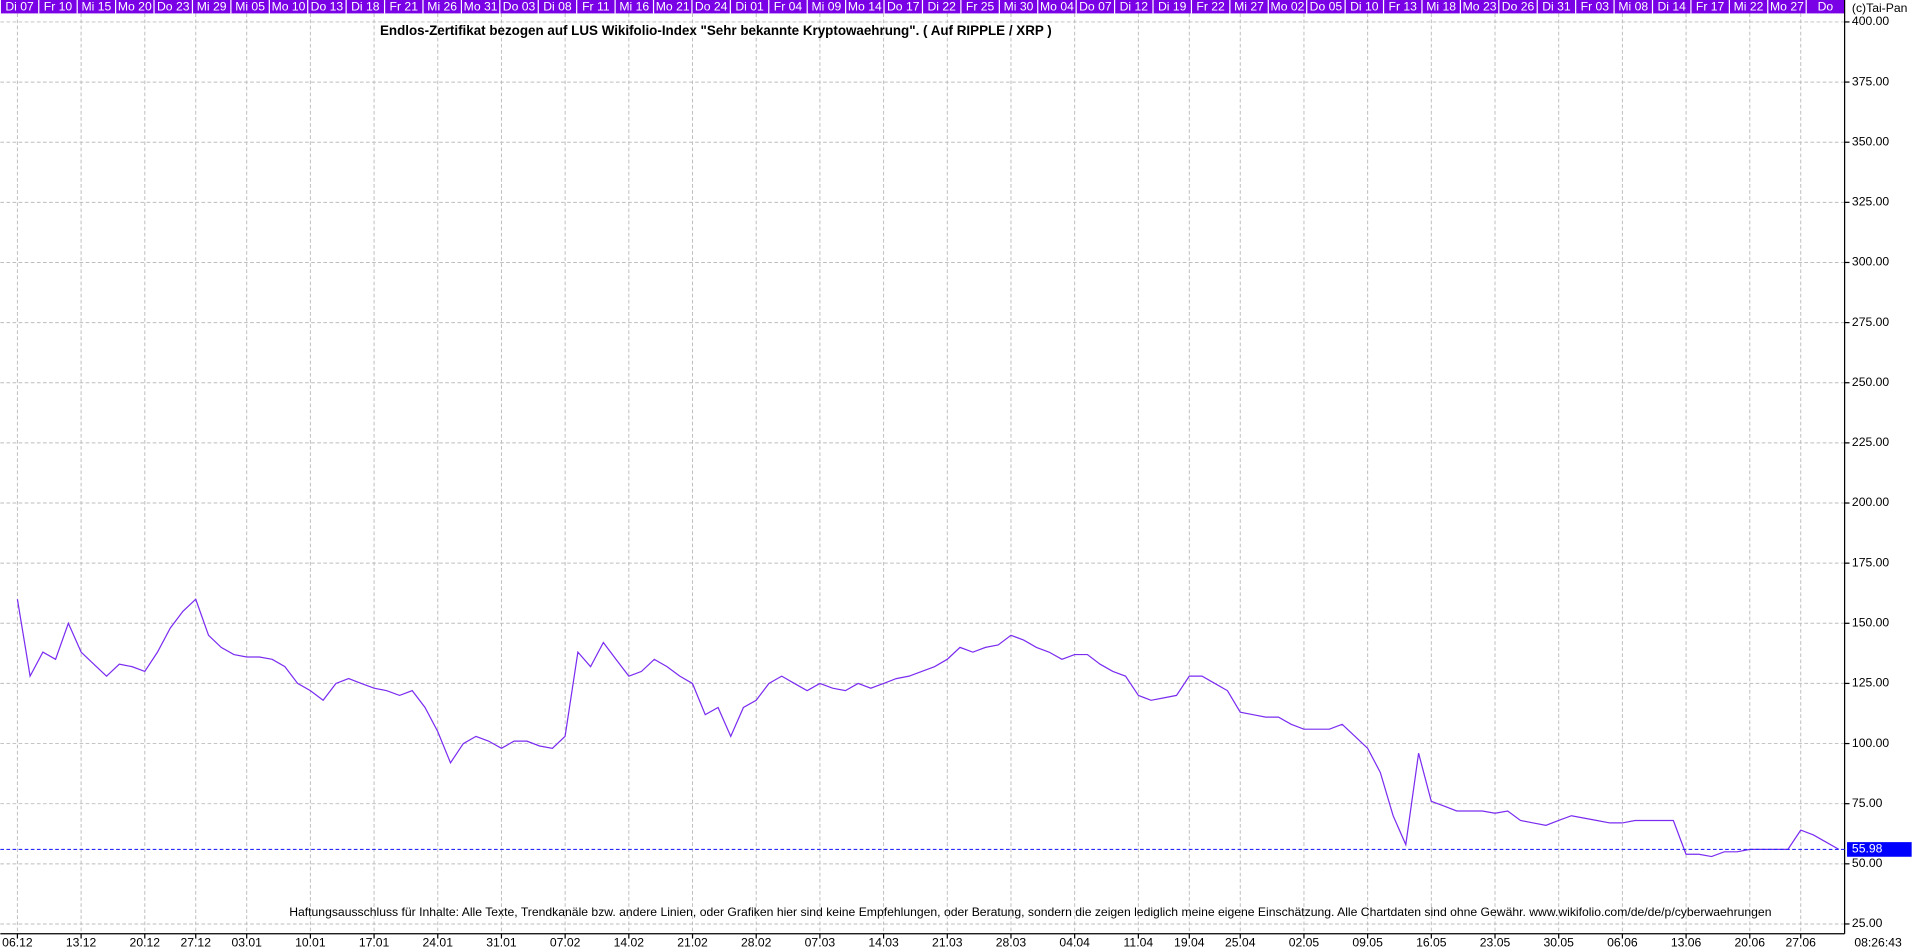 The width and height of the screenshot is (1912, 952). Describe the element at coordinates (1686, 943) in the screenshot. I see `x-tick-label: 13.06` at that location.